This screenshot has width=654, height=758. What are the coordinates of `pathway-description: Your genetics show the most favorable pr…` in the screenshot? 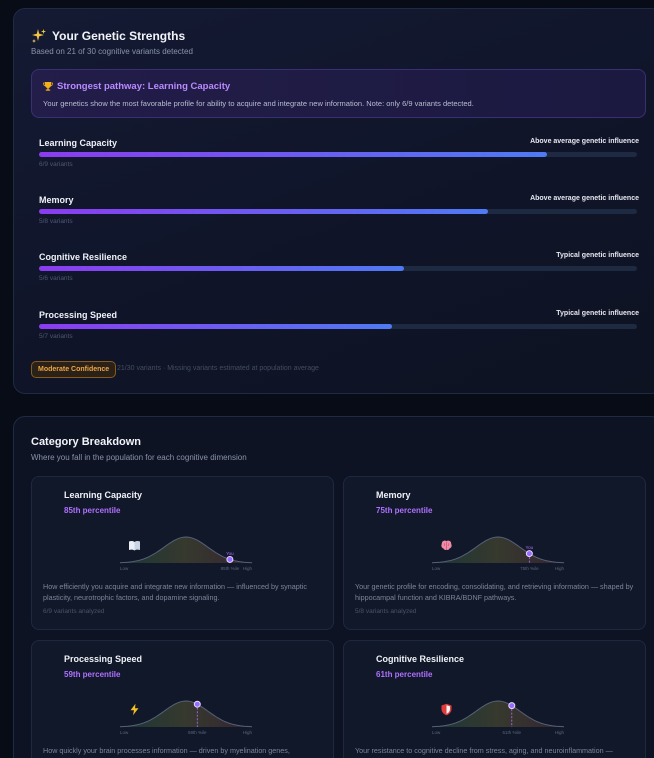 It's located at (258, 103).